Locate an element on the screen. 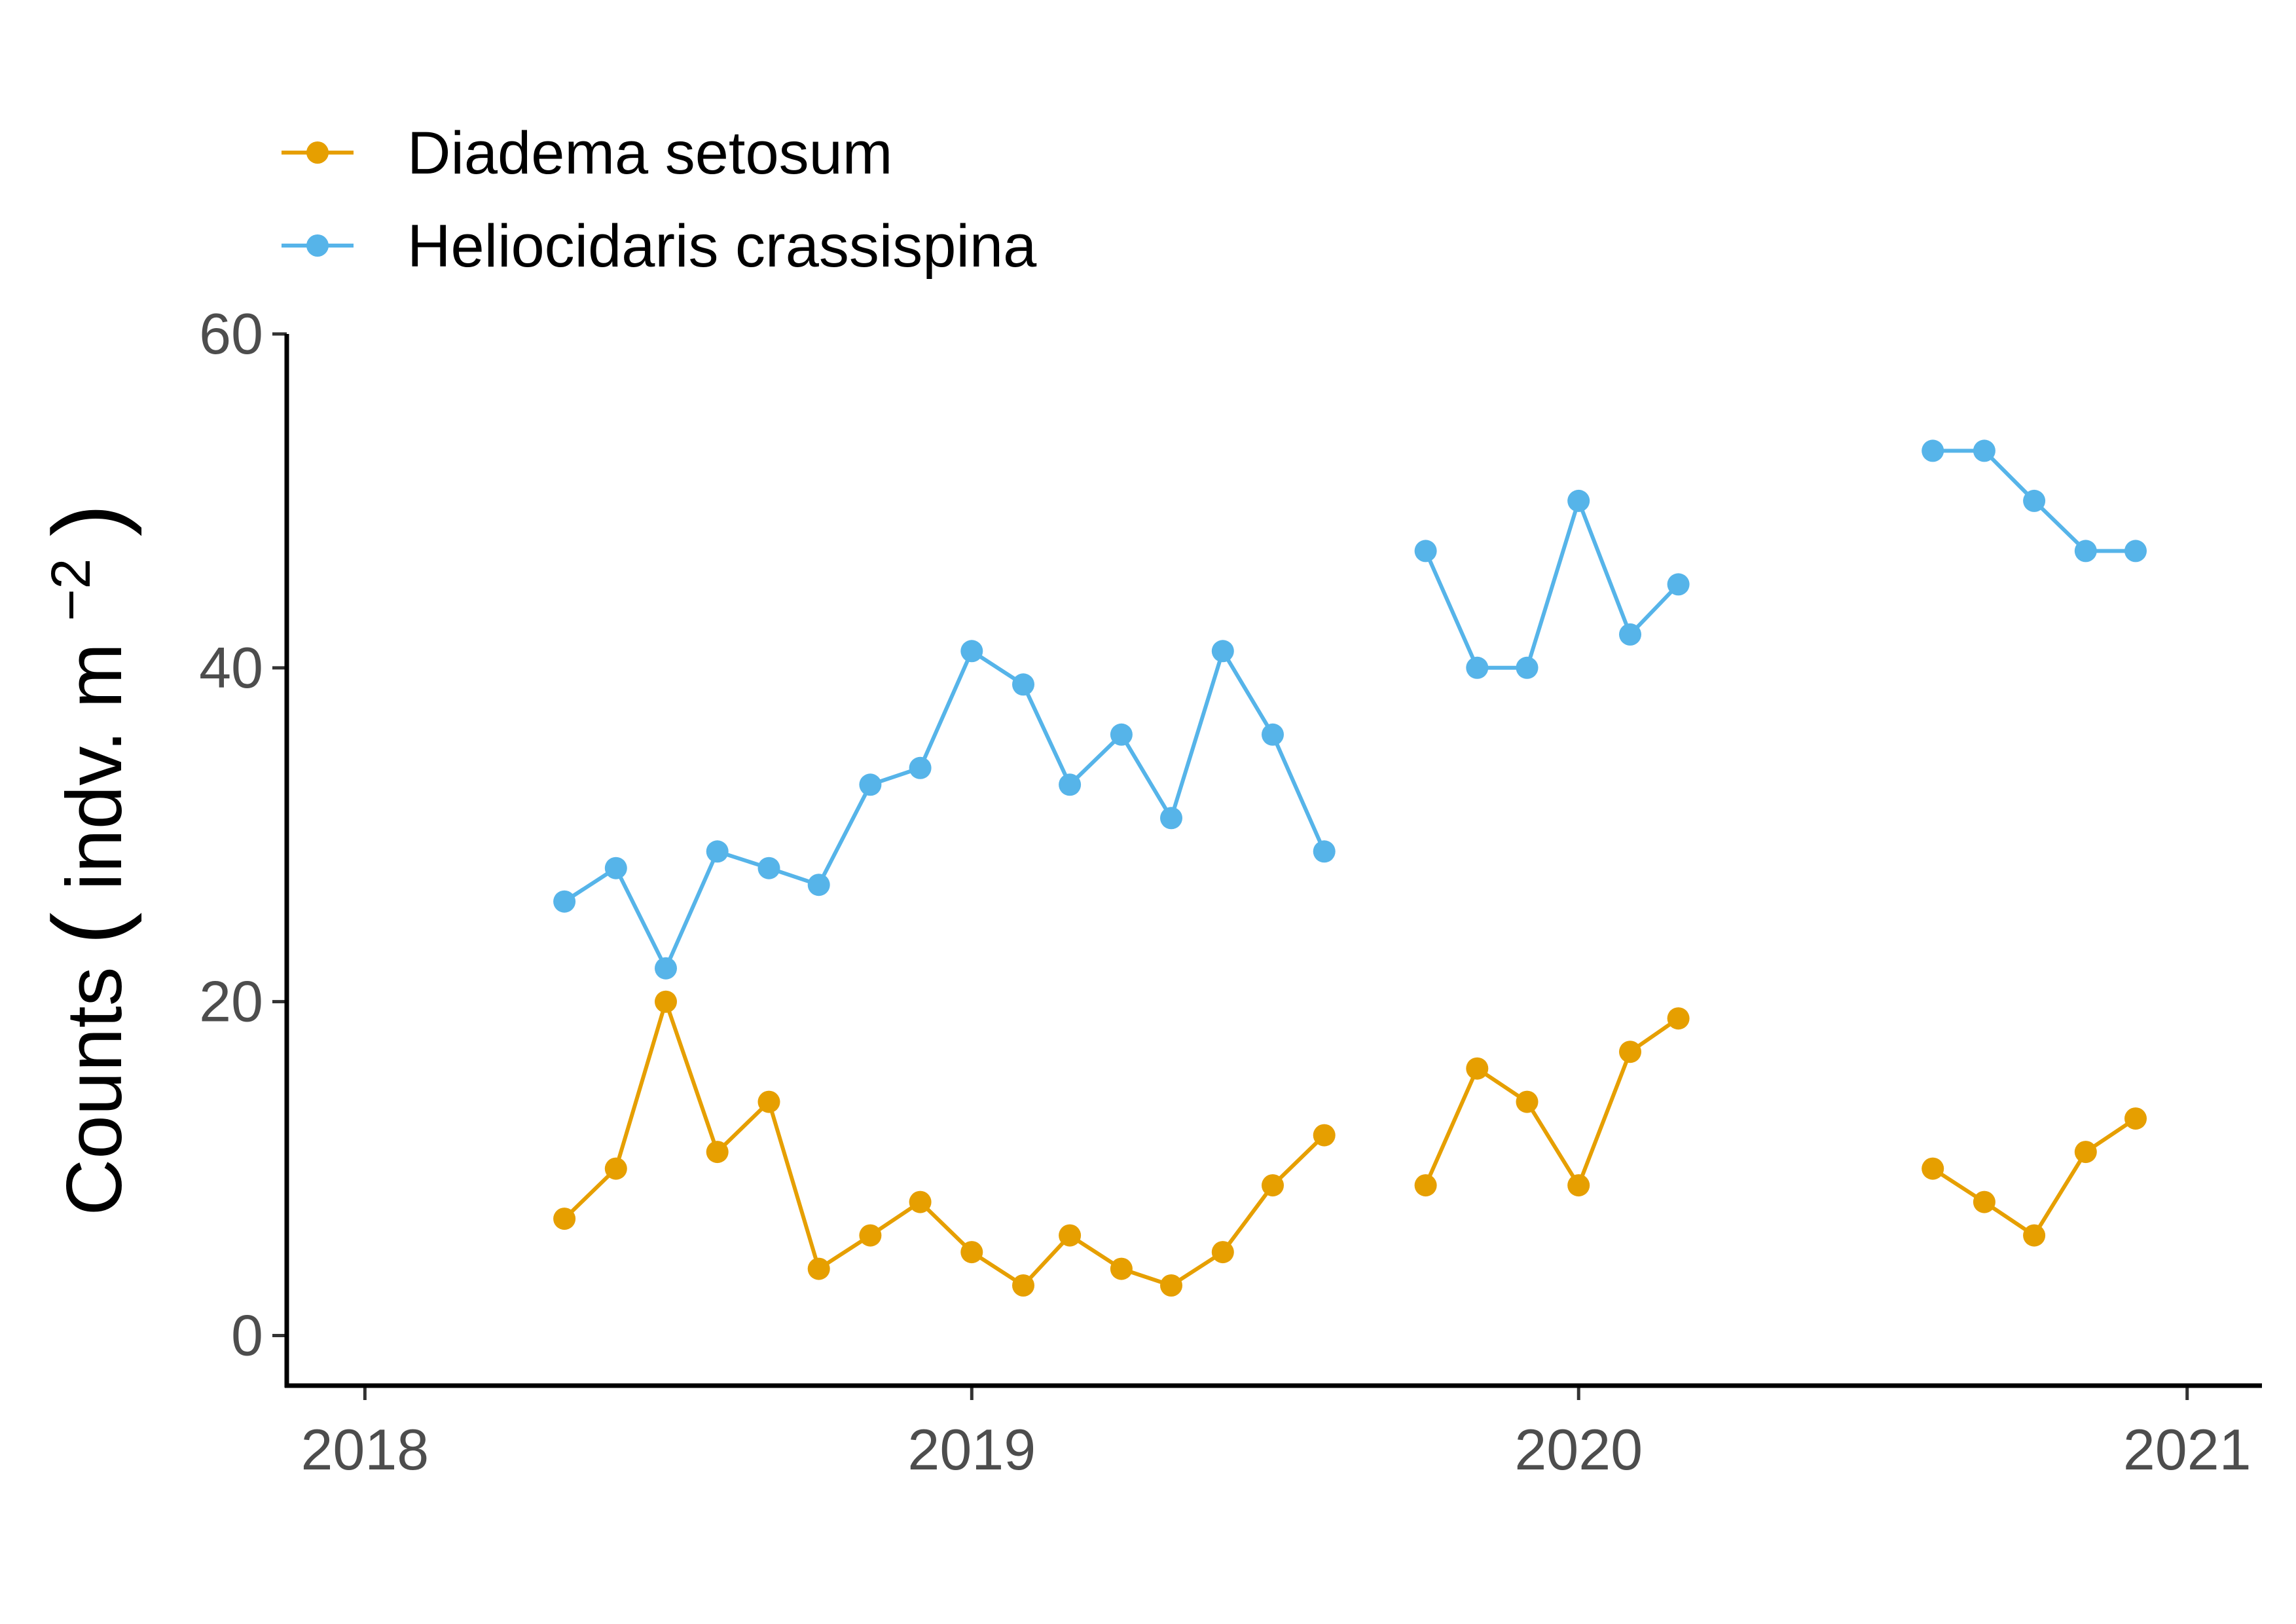  x-tick-label: 2020 is located at coordinates (1578, 1449).